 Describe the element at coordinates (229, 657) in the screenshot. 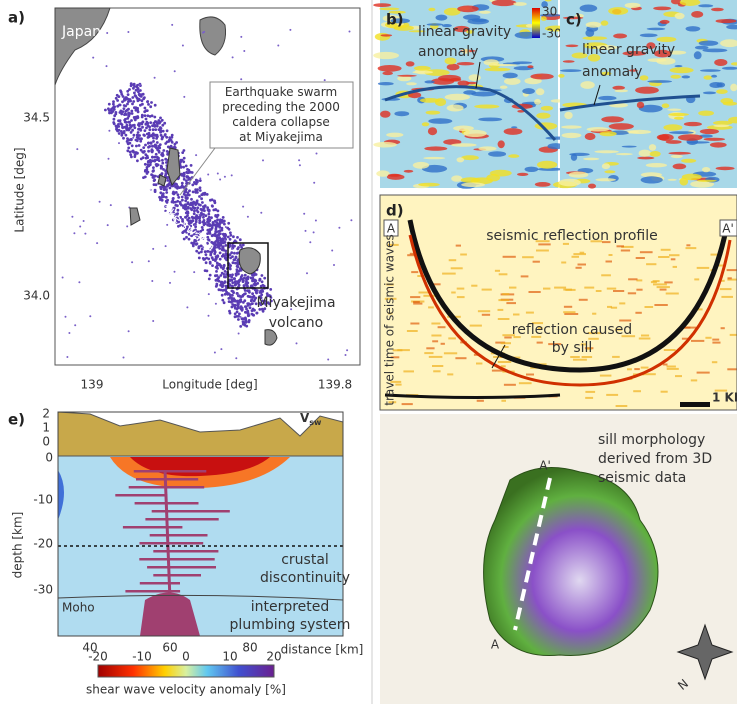

I see `label: 10` at that location.